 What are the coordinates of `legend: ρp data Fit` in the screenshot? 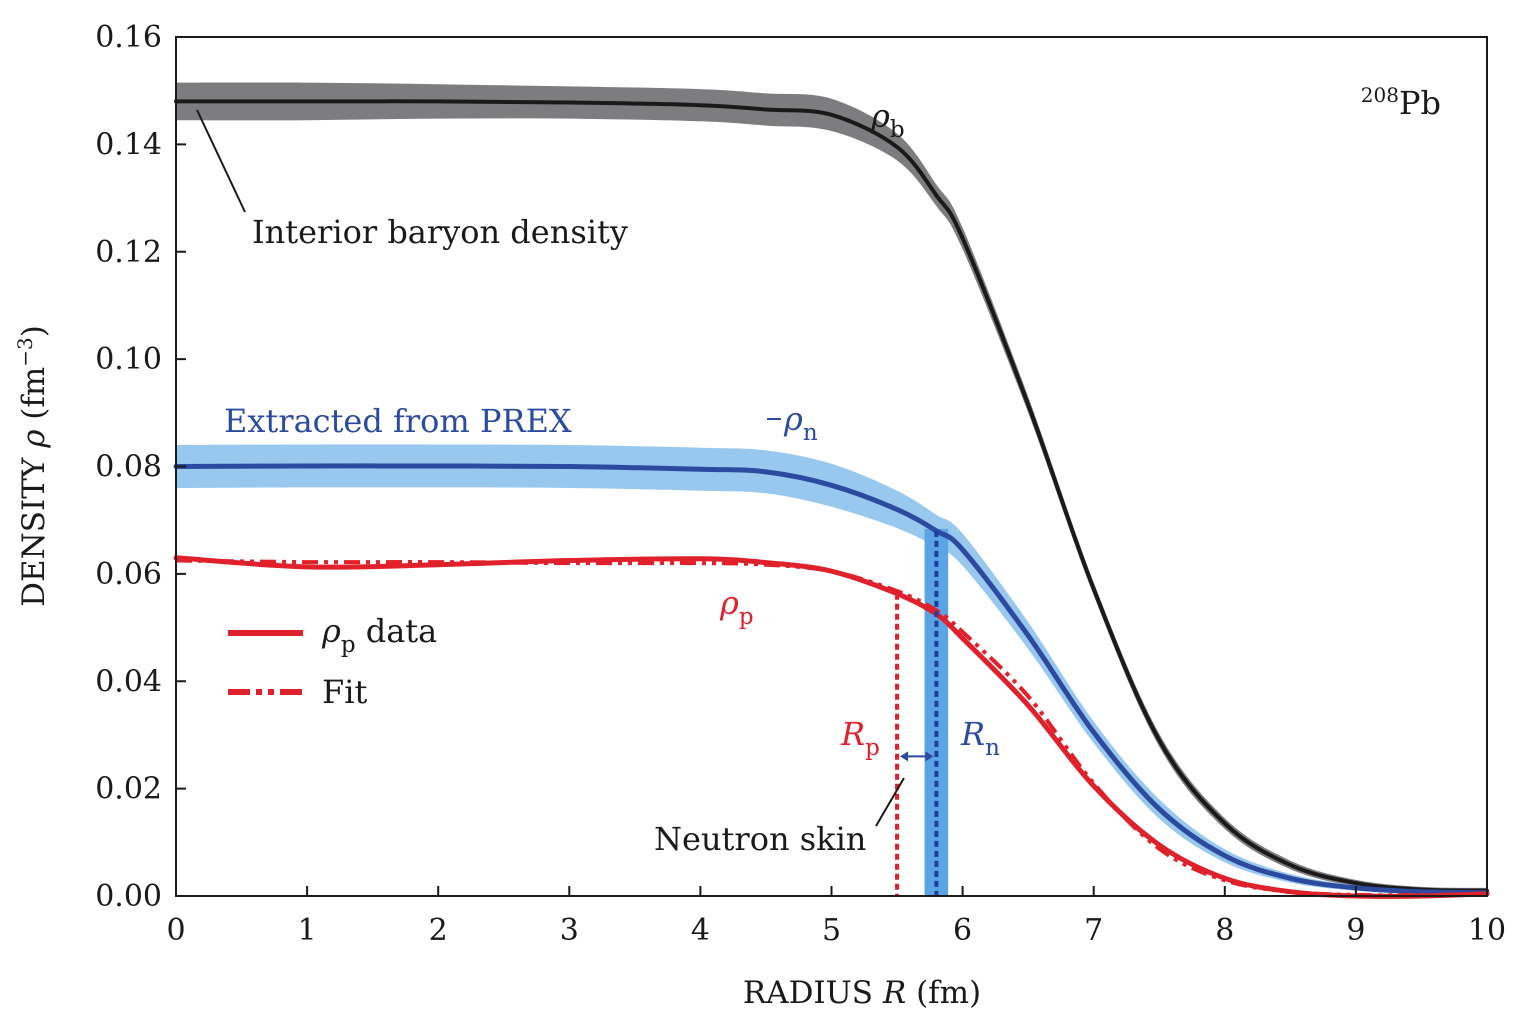 It's located at (332, 661).